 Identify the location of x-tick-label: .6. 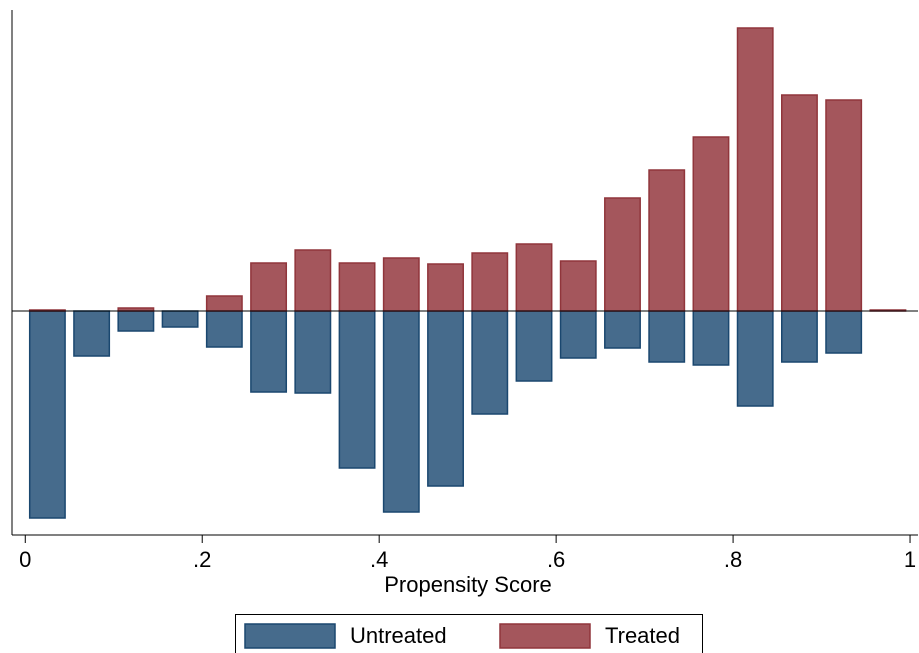
(556, 559).